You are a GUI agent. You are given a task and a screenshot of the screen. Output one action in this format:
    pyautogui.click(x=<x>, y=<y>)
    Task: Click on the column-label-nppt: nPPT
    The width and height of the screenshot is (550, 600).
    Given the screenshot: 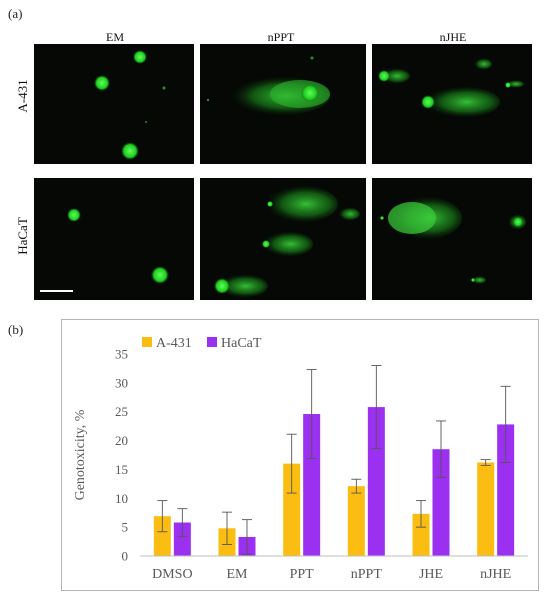 What is the action you would take?
    pyautogui.click(x=281, y=37)
    